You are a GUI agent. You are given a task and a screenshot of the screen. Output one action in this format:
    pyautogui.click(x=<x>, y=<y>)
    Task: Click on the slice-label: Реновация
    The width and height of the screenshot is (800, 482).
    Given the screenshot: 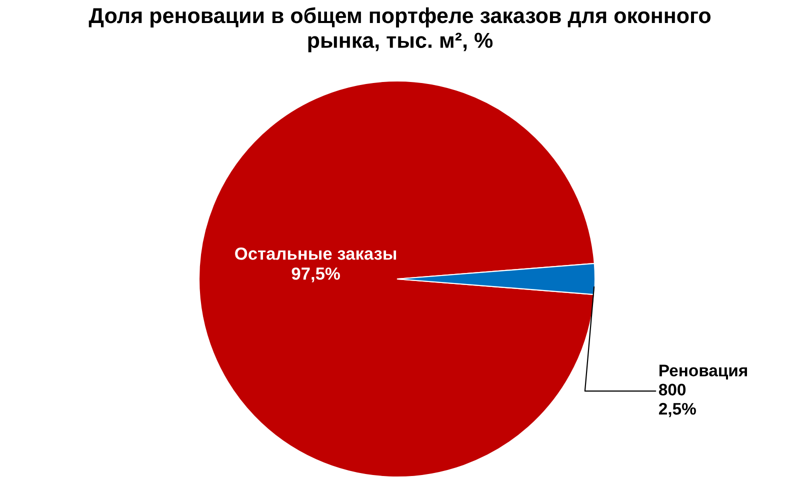 What is the action you would take?
    pyautogui.click(x=703, y=372)
    